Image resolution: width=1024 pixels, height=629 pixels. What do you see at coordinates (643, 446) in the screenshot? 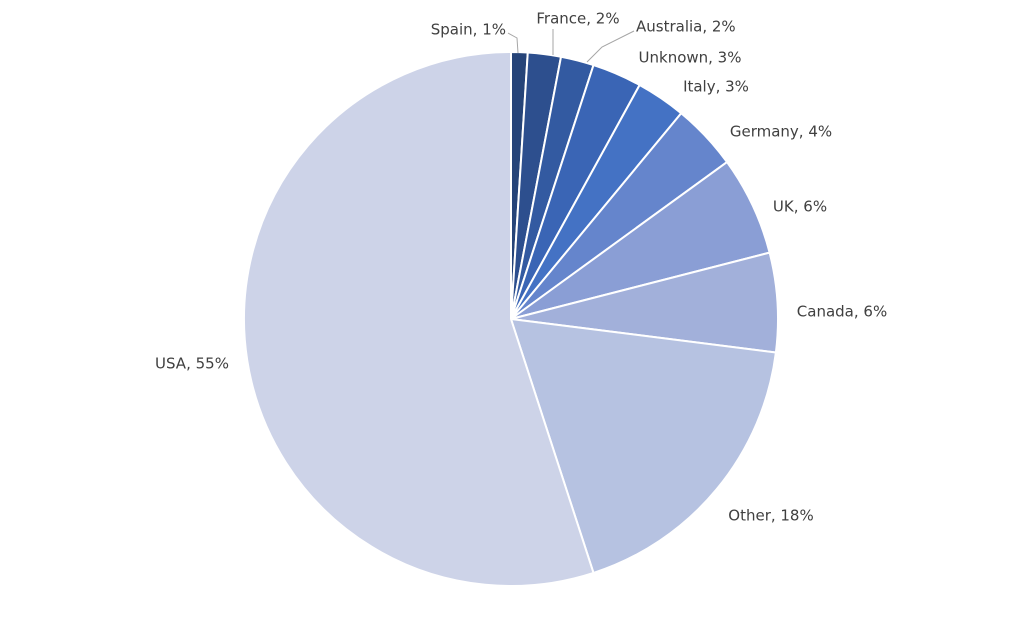
I see `pie-slice-other` at bounding box center [643, 446].